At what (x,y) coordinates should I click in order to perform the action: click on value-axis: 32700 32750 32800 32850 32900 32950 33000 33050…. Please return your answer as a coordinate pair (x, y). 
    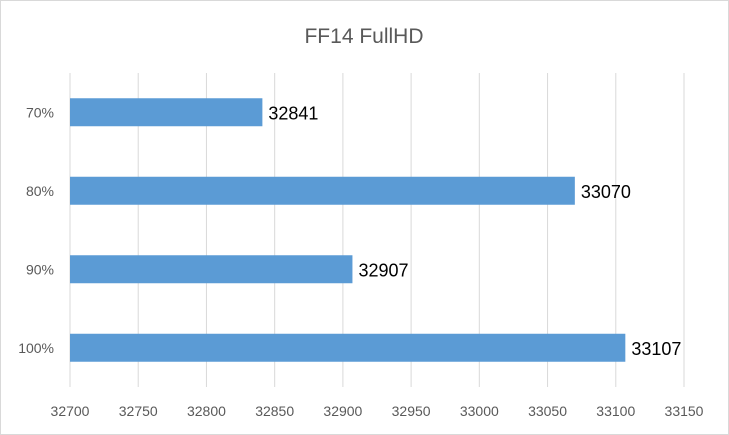
    Looking at the image, I should click on (377, 411).